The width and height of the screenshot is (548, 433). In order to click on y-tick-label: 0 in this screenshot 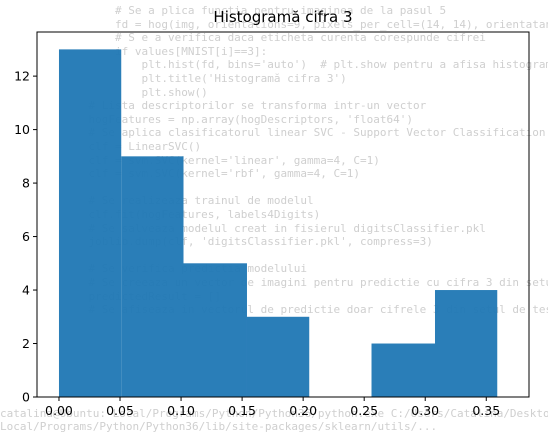, I will do `click(26, 397)`.